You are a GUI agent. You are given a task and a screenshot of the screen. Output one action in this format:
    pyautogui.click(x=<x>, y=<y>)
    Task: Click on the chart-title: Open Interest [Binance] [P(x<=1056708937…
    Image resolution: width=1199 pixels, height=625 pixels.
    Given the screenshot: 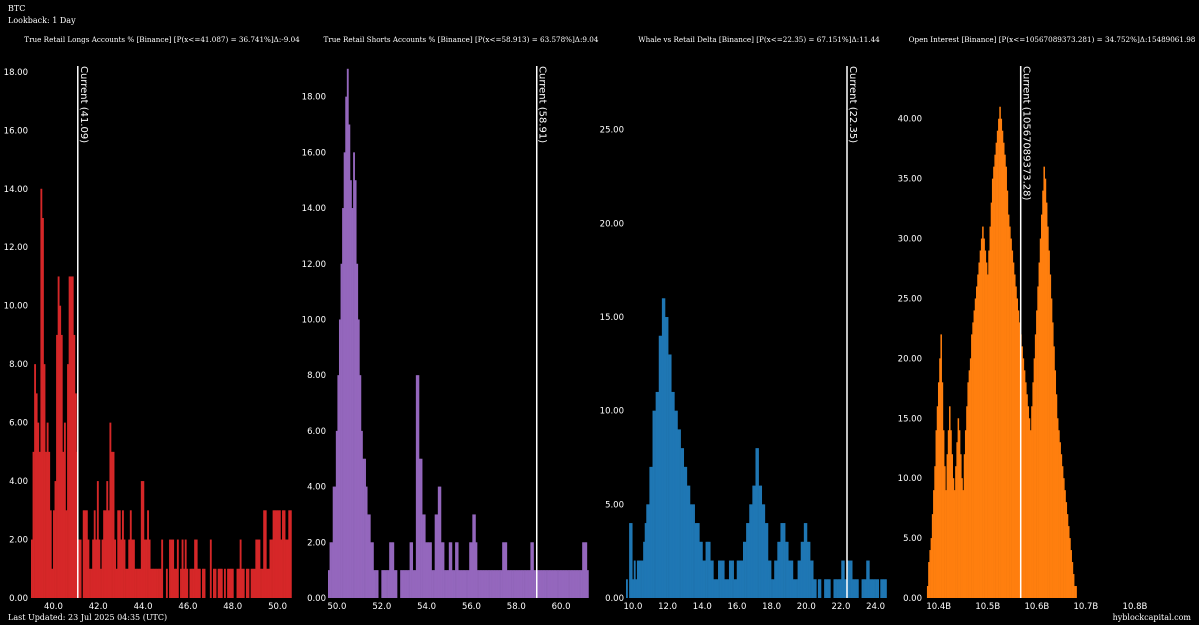 What is the action you would take?
    pyautogui.click(x=1052, y=39)
    